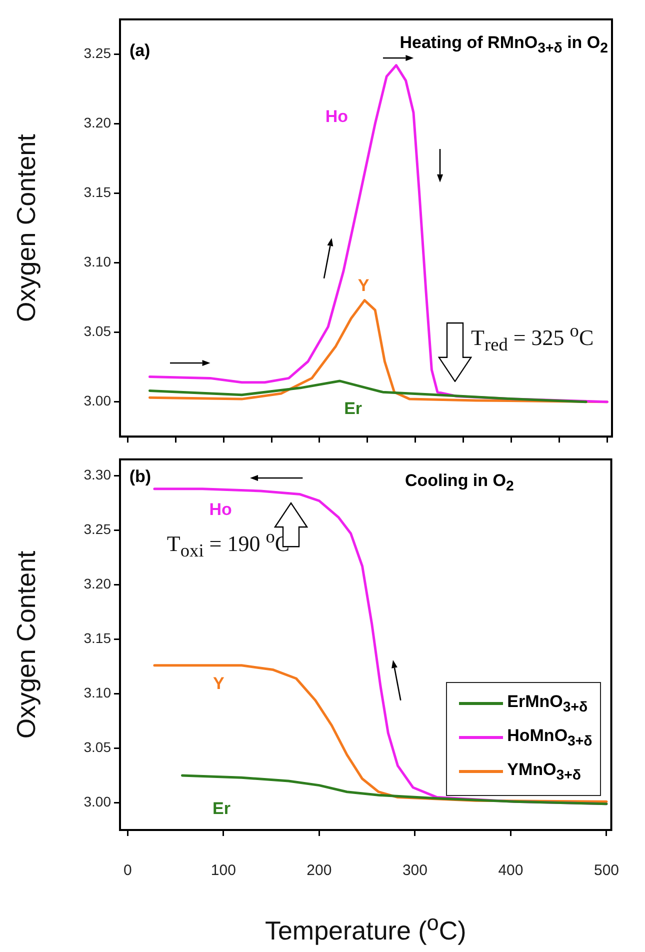 The image size is (645, 952). What do you see at coordinates (98, 474) in the screenshot?
I see `y-tick-label: 3.30` at bounding box center [98, 474].